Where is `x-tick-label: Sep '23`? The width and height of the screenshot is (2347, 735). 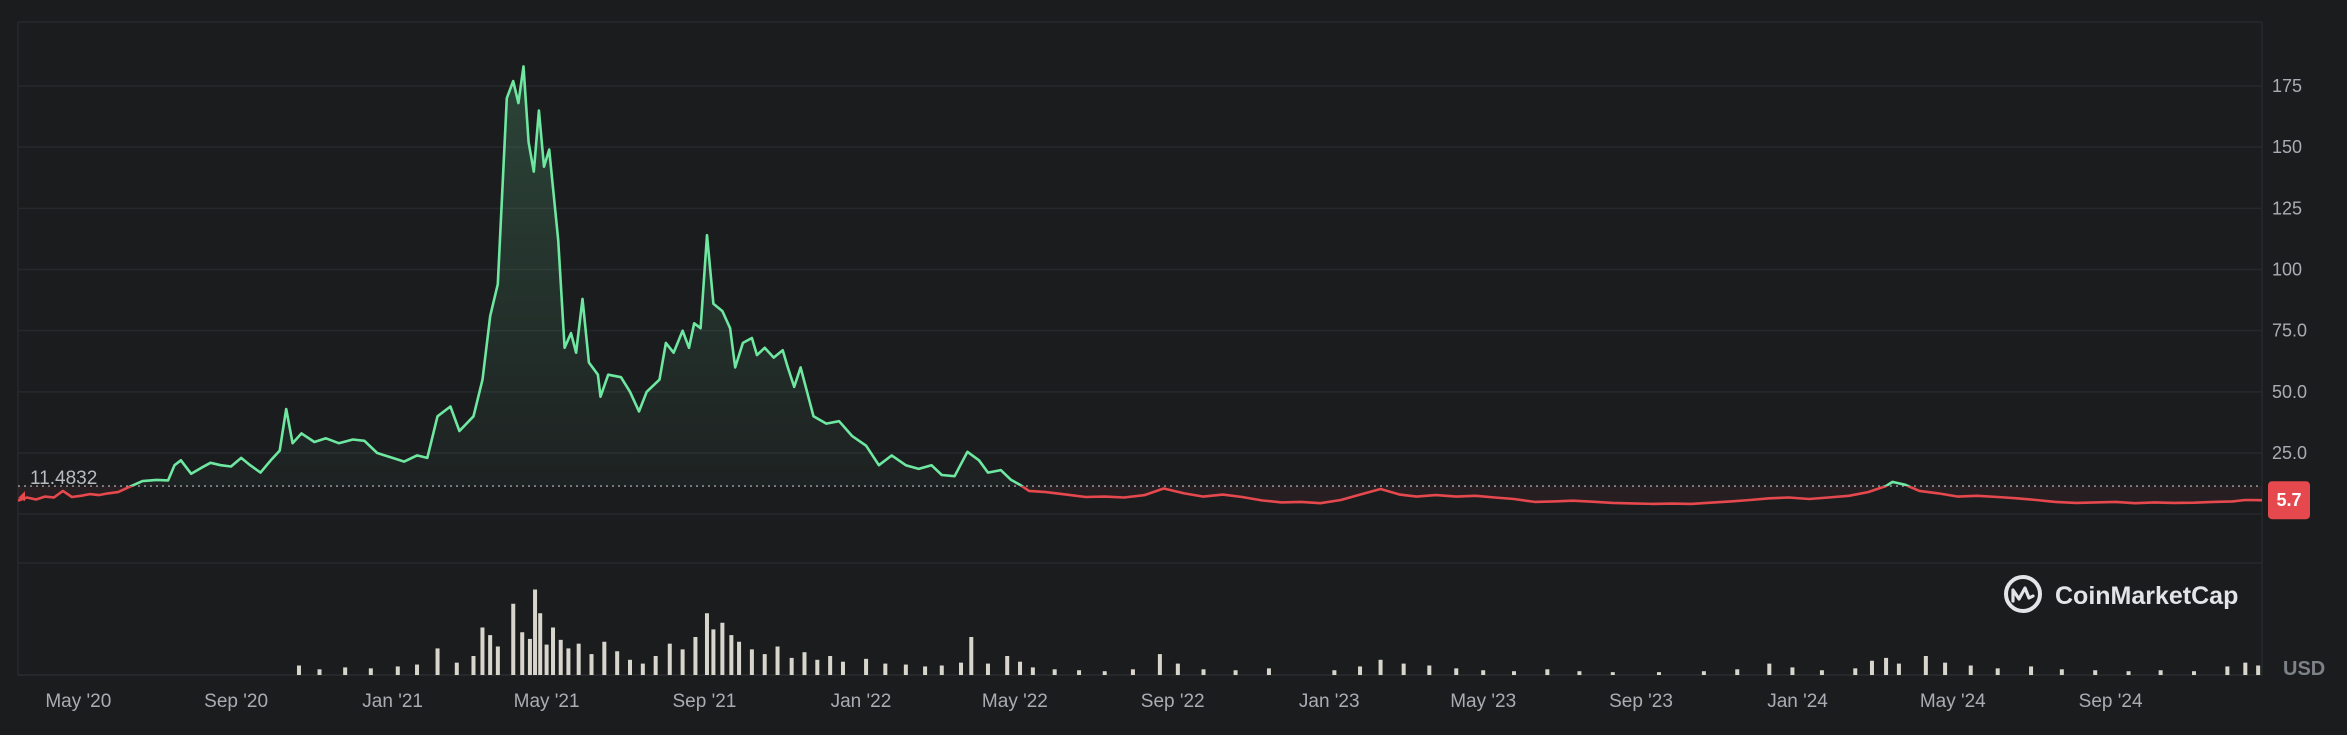
x-tick-label: Sep '23 is located at coordinates (1641, 701).